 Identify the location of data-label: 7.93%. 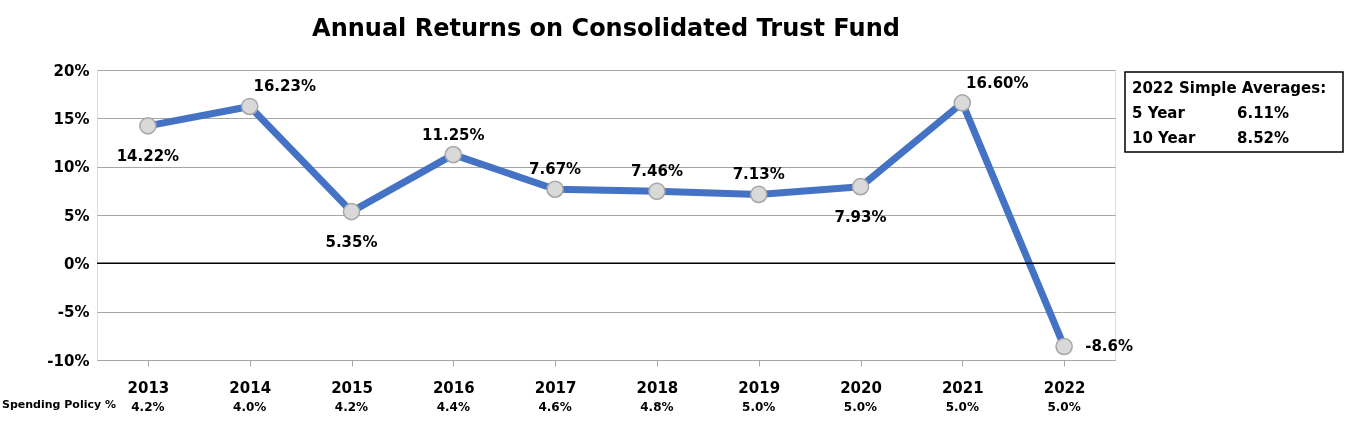
(860, 216).